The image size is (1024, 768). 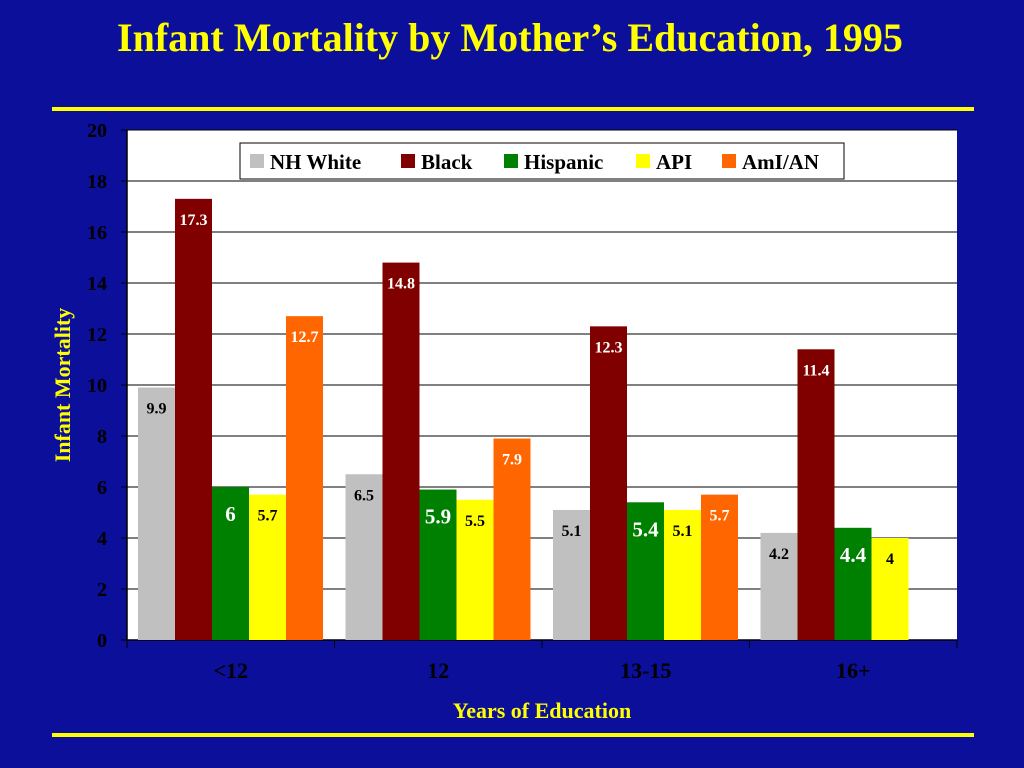 I want to click on x-tick-label: 13-15, so click(x=645, y=670).